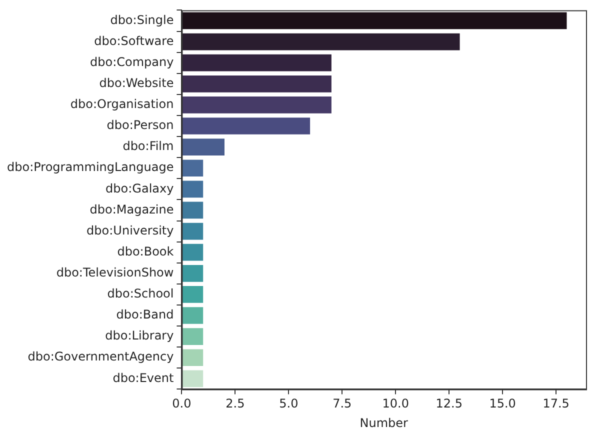 The image size is (600, 437). I want to click on y-tick-label: dbo:Magazine, so click(132, 209).